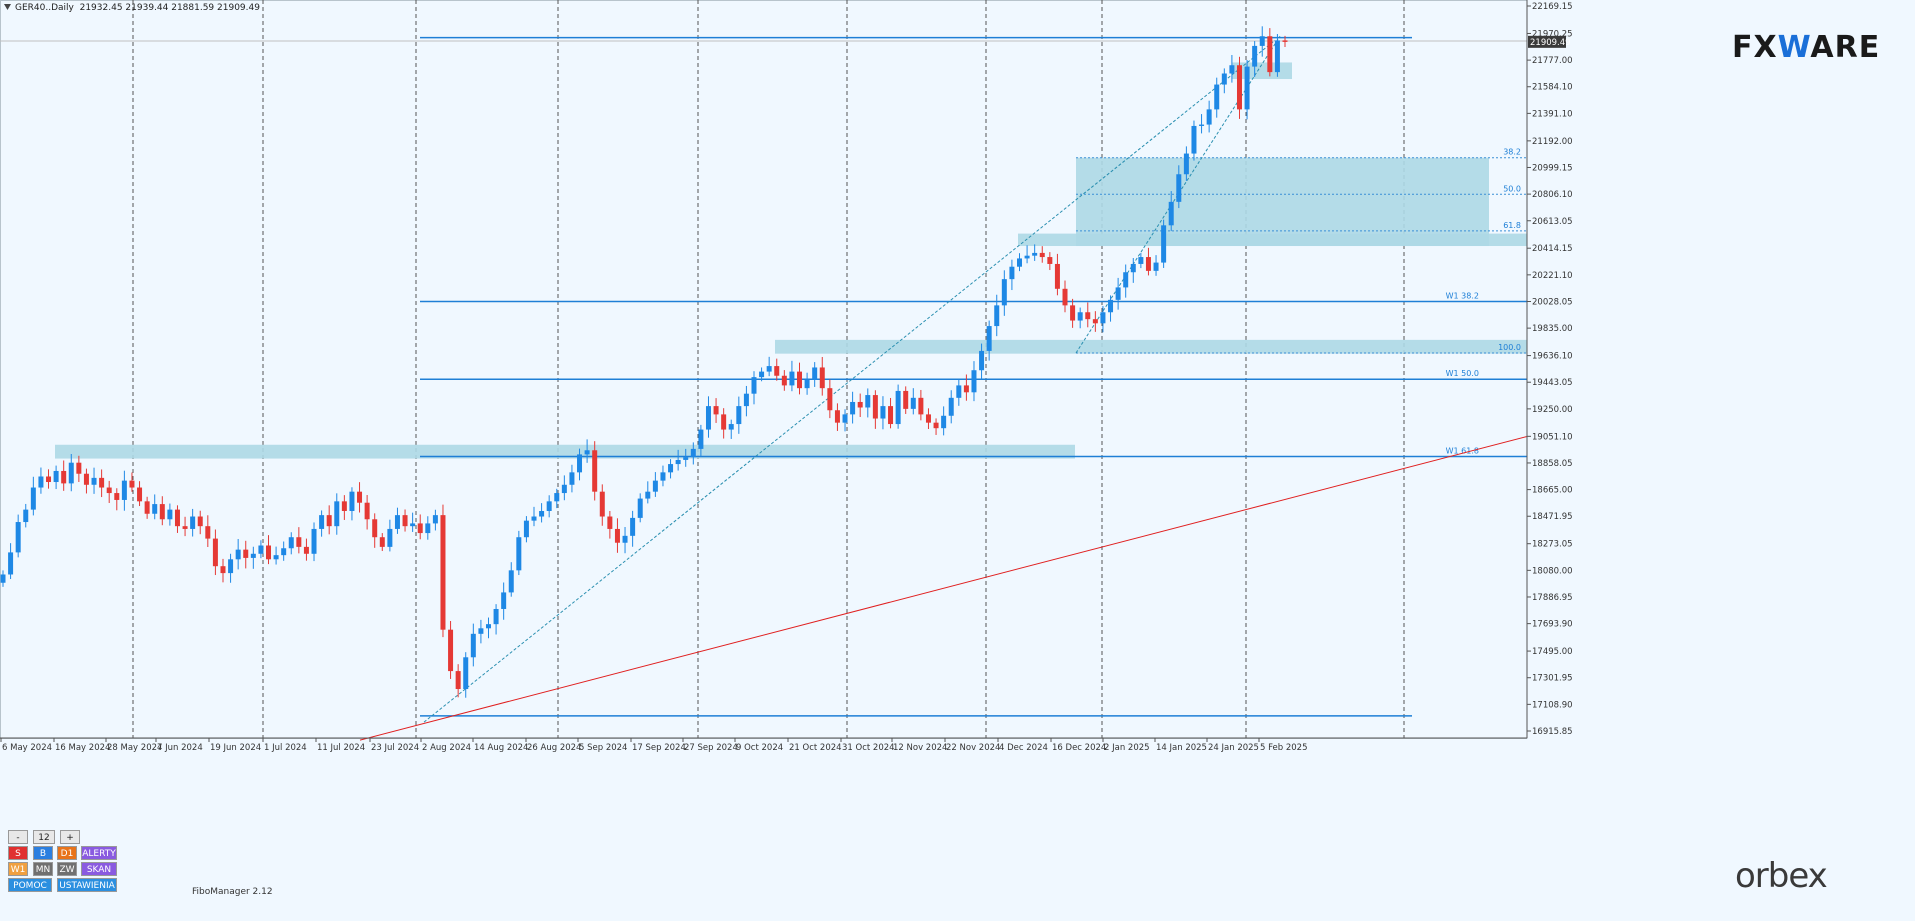 This screenshot has width=1915, height=921. What do you see at coordinates (1552, 383) in the screenshot?
I see `price-tick-label: 19443.05` at bounding box center [1552, 383].